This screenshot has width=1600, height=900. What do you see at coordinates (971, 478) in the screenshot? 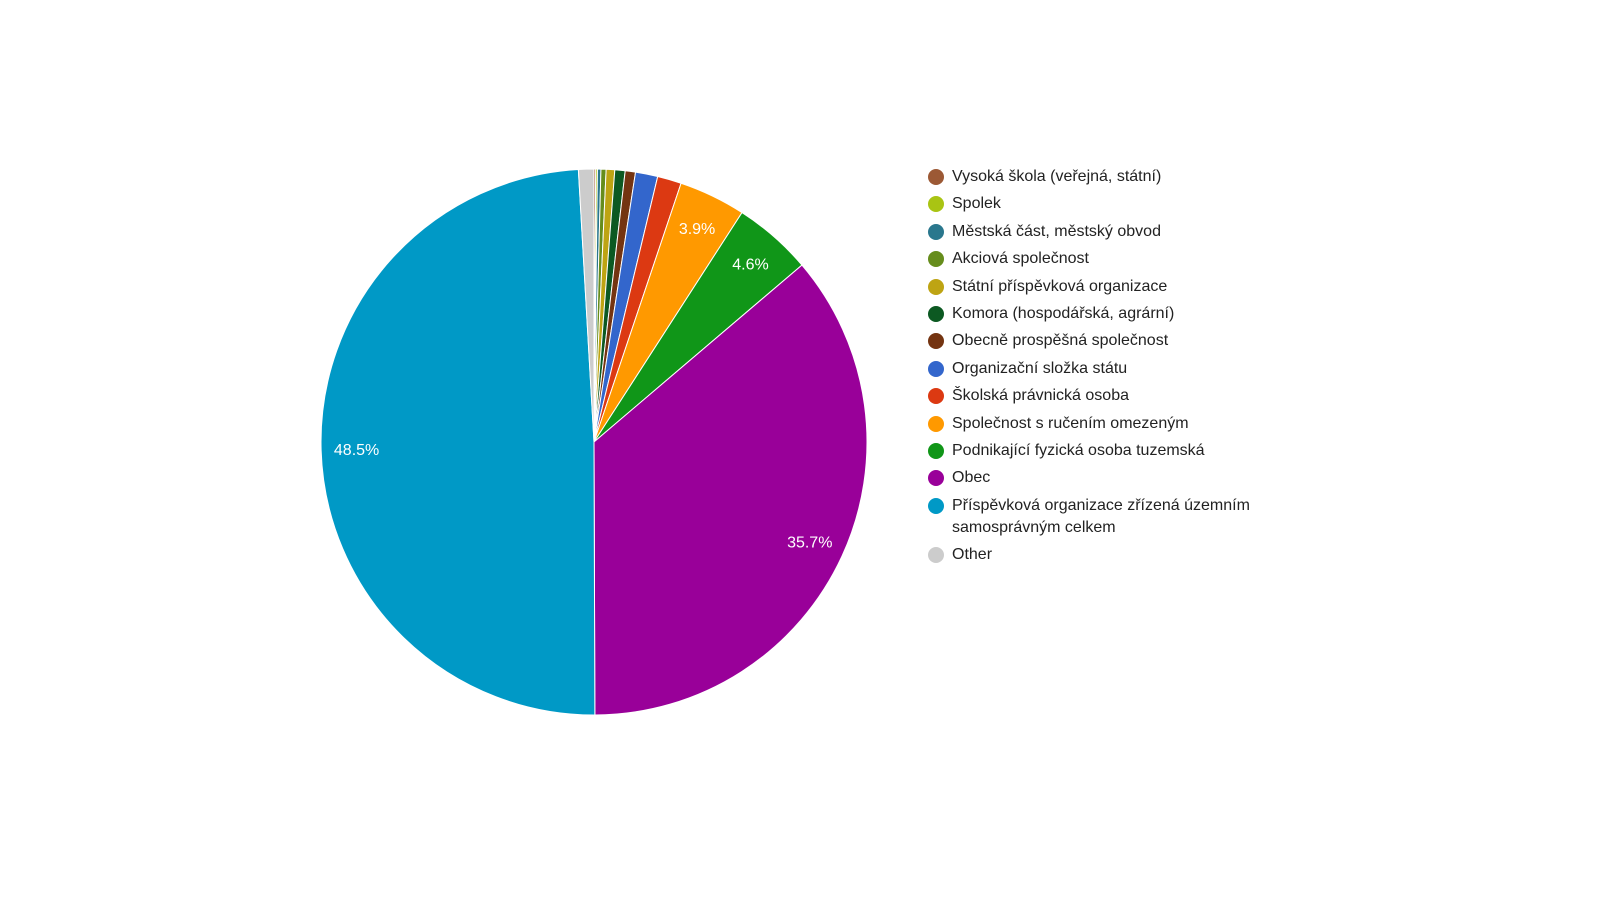
I see `legend-label: Obec` at bounding box center [971, 478].